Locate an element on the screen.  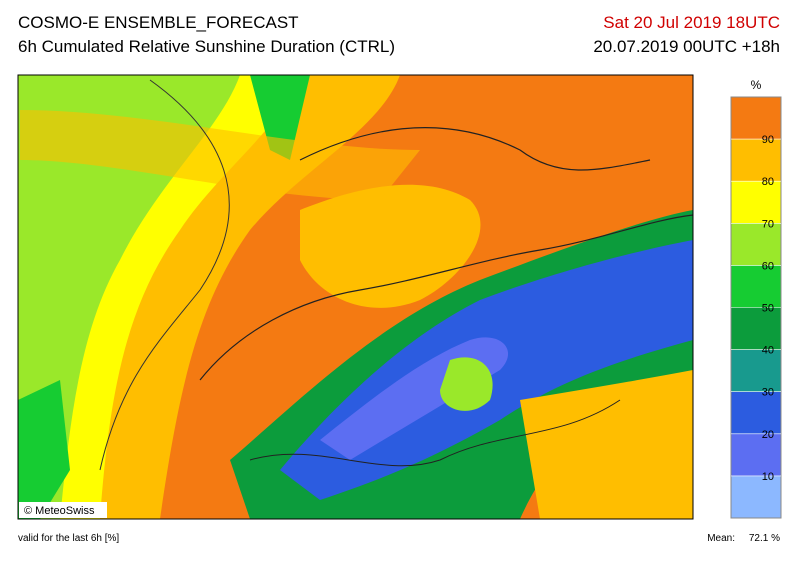
credit-box is located at coordinates (63, 510).